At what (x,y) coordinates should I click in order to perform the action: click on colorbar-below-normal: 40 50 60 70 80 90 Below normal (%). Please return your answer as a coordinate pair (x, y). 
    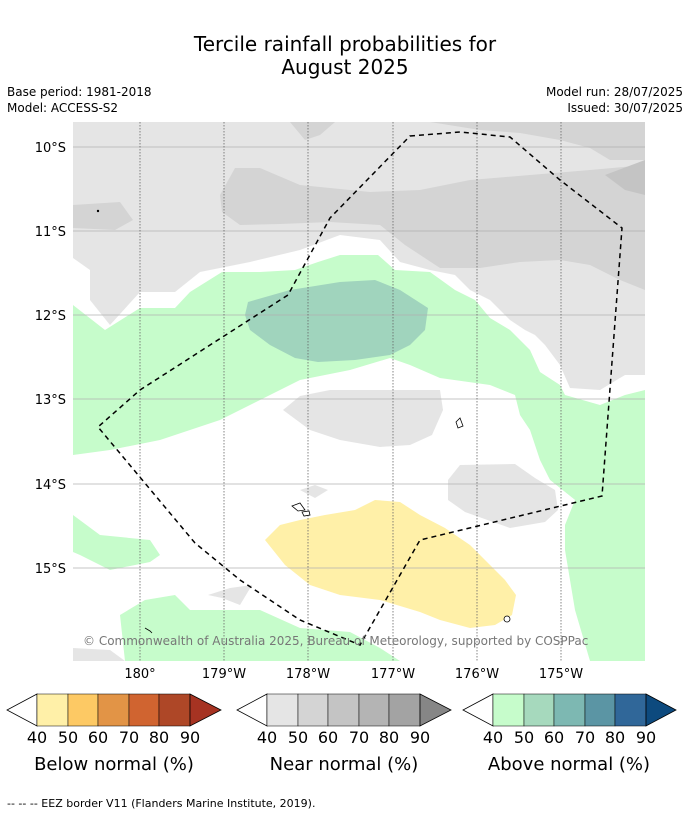
    Looking at the image, I should click on (114, 734).